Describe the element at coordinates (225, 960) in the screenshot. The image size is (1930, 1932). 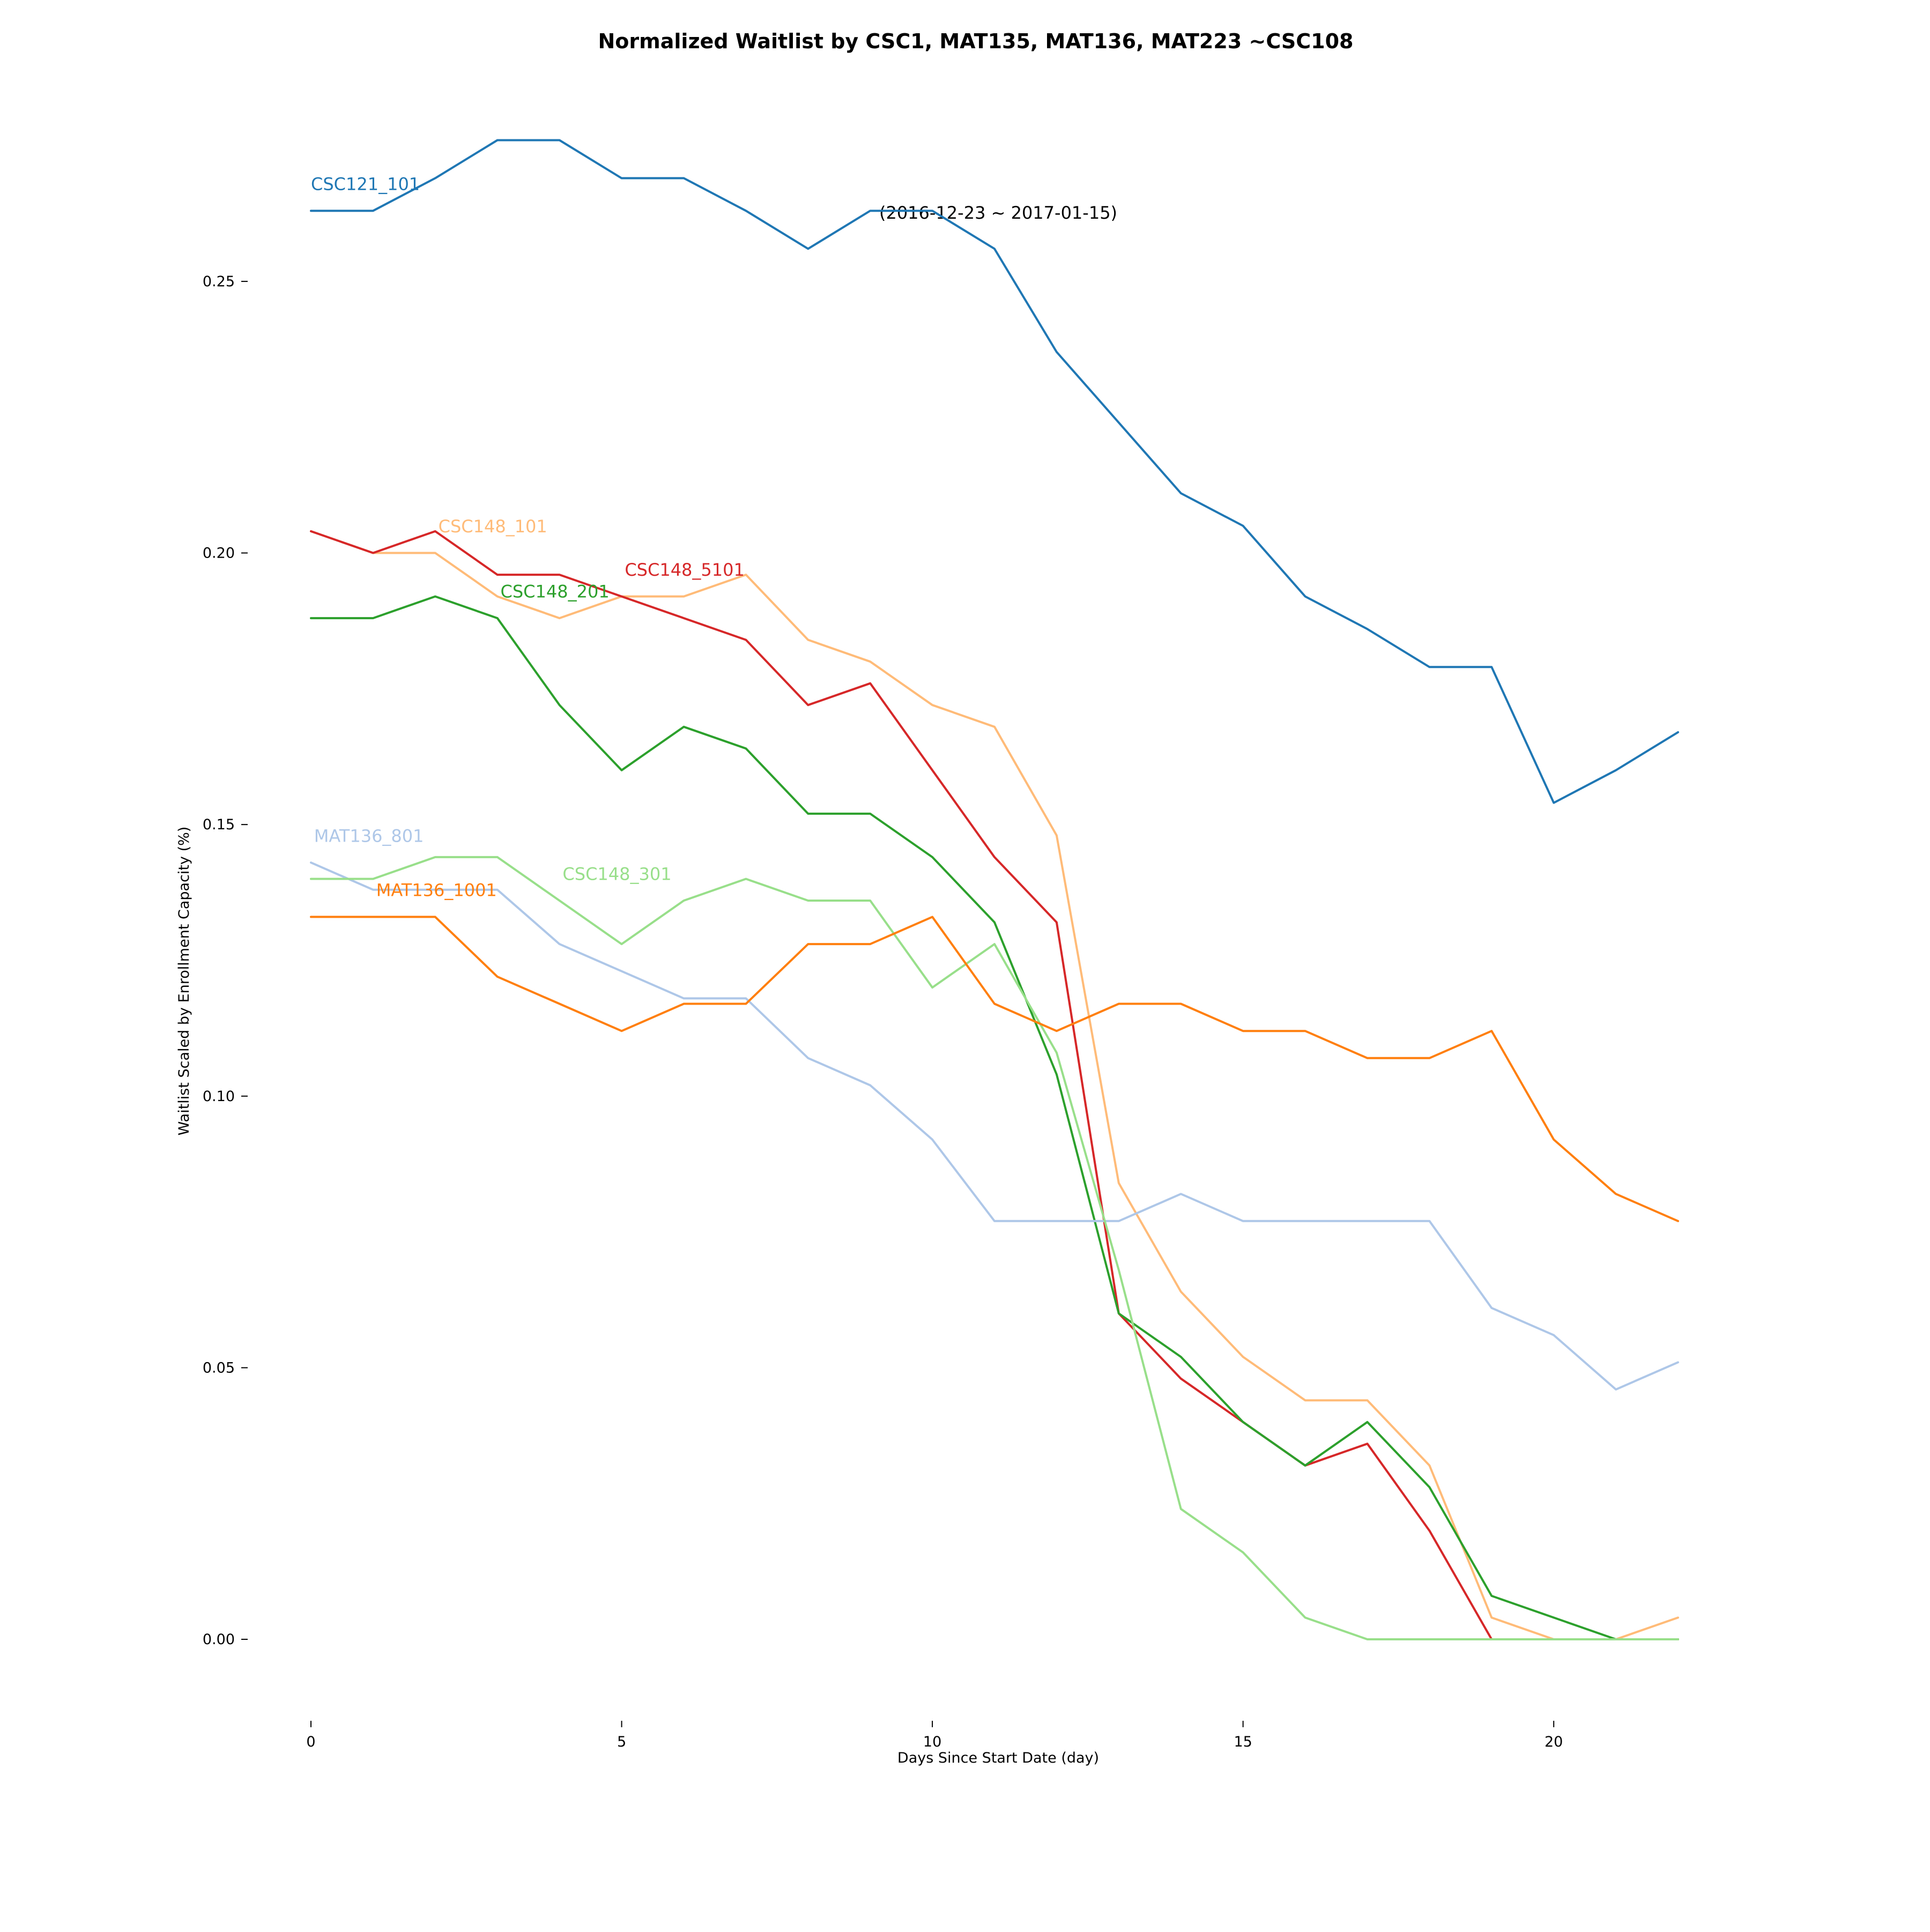
I see `y-axis-ticks: 0.00 0.05 0.10 0.15 0.20 0.25` at that location.